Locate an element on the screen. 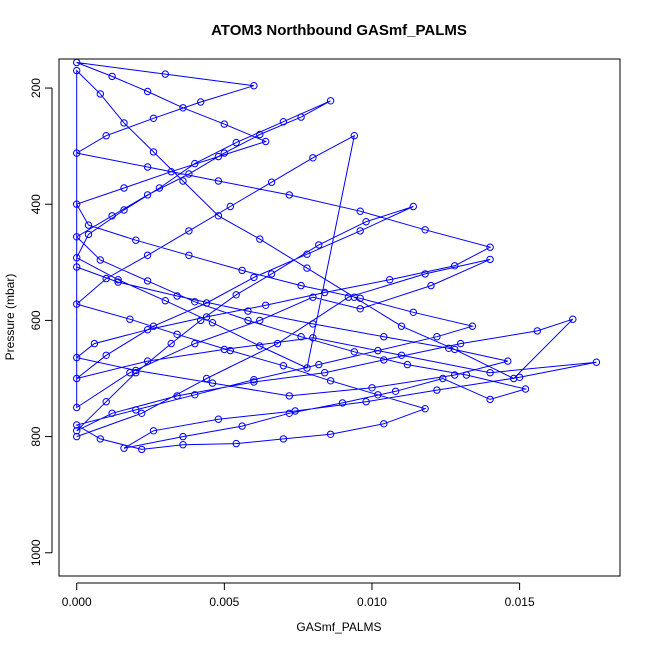  x-tick-label: 0.000 is located at coordinates (77, 602).